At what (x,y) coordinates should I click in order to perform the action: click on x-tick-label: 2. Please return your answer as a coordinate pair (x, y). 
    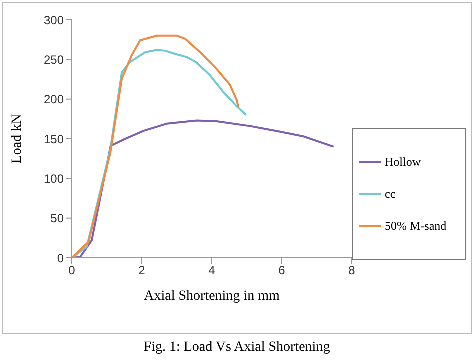
    Looking at the image, I should click on (142, 271).